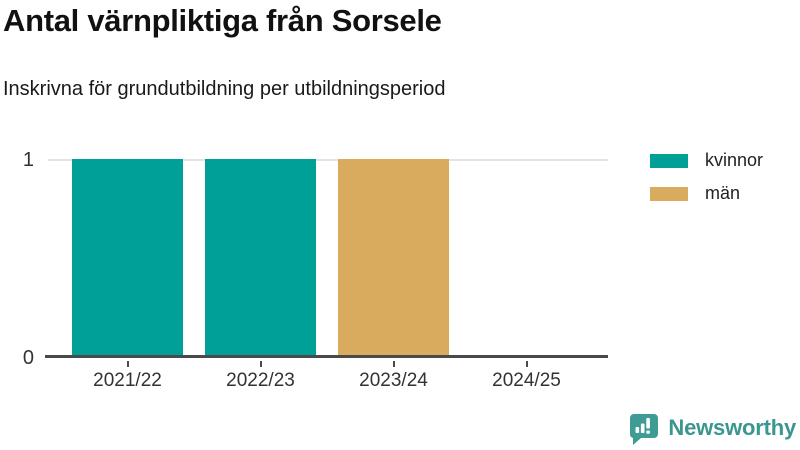 This screenshot has width=800, height=450. What do you see at coordinates (28, 160) in the screenshot?
I see `y-axis-tick-label-1: 1` at bounding box center [28, 160].